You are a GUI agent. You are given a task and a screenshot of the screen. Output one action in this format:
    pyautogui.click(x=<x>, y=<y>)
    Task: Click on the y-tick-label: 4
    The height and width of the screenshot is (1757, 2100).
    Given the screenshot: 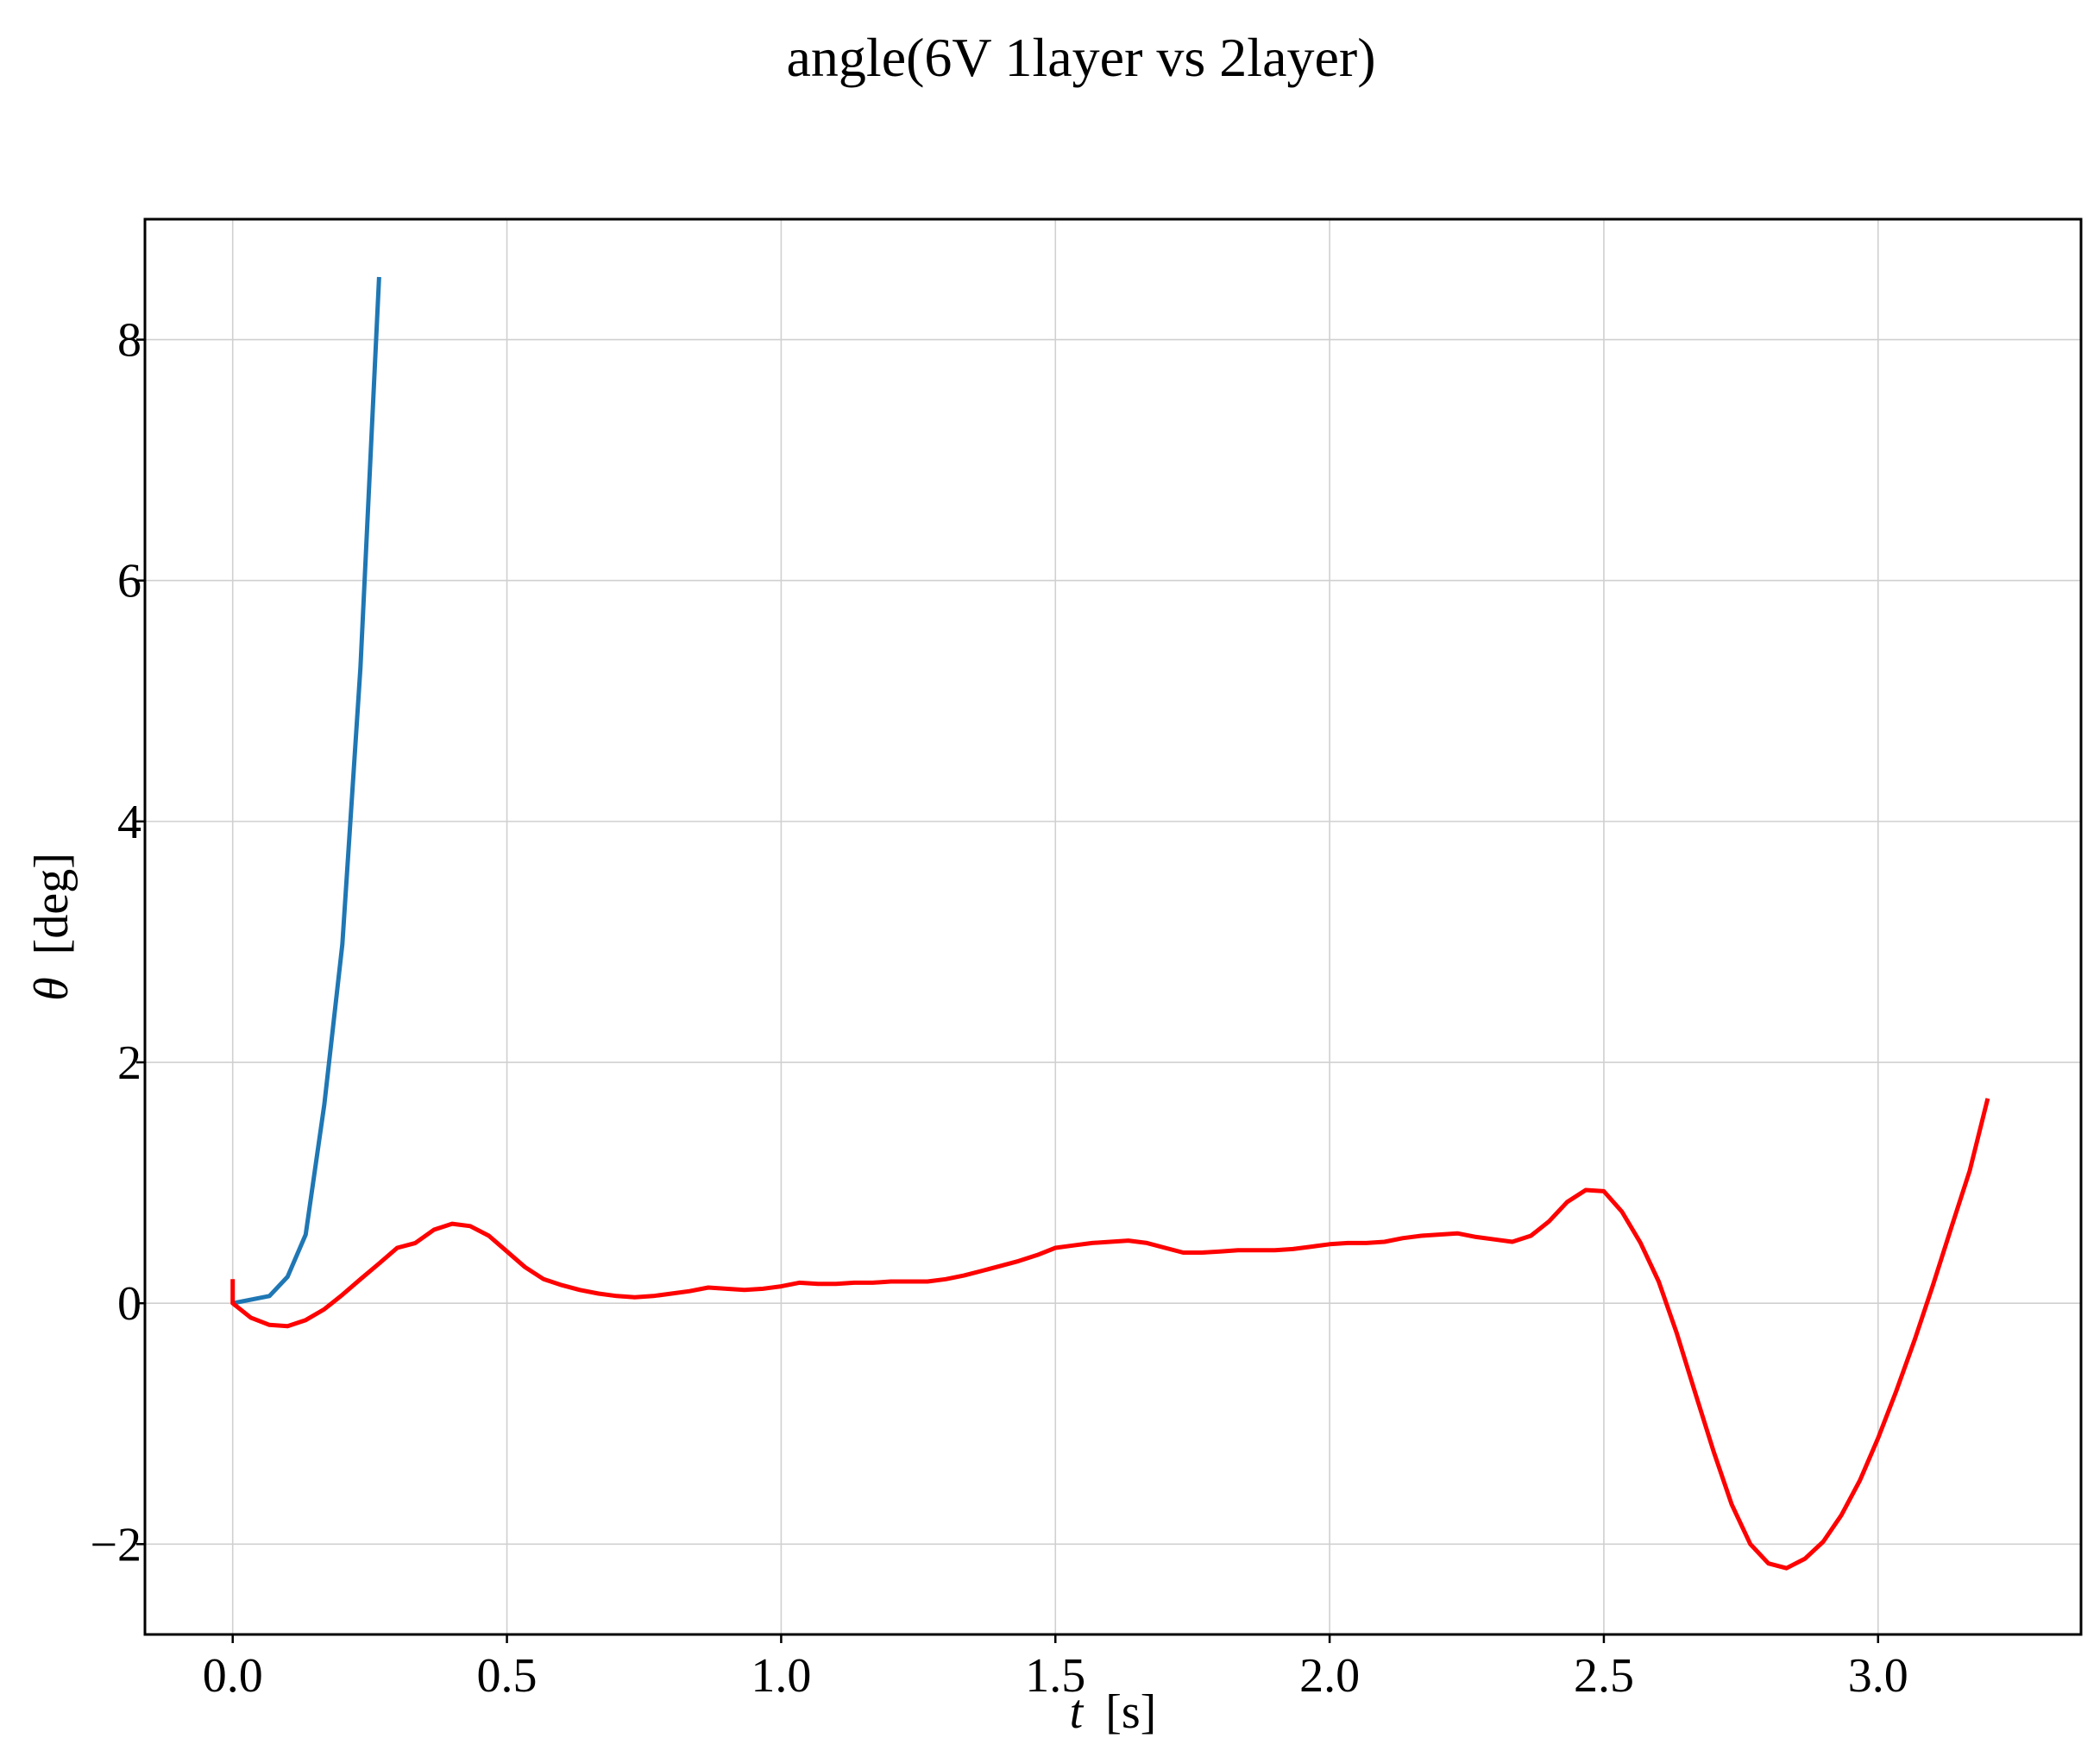 What is the action you would take?
    pyautogui.click(x=129, y=822)
    